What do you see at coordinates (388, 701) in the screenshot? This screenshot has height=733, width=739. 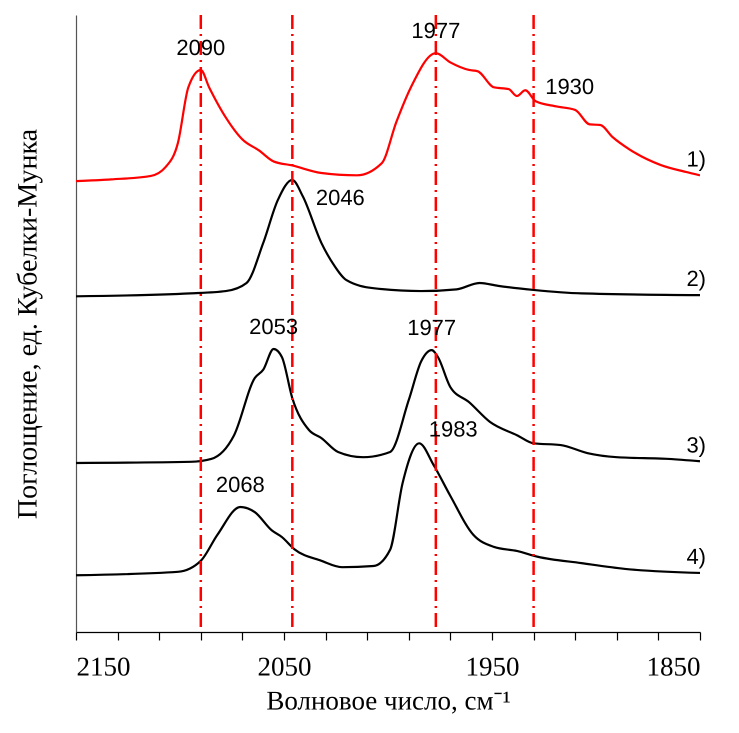 I see `x-axis-title: Волновое число, см⁻¹` at bounding box center [388, 701].